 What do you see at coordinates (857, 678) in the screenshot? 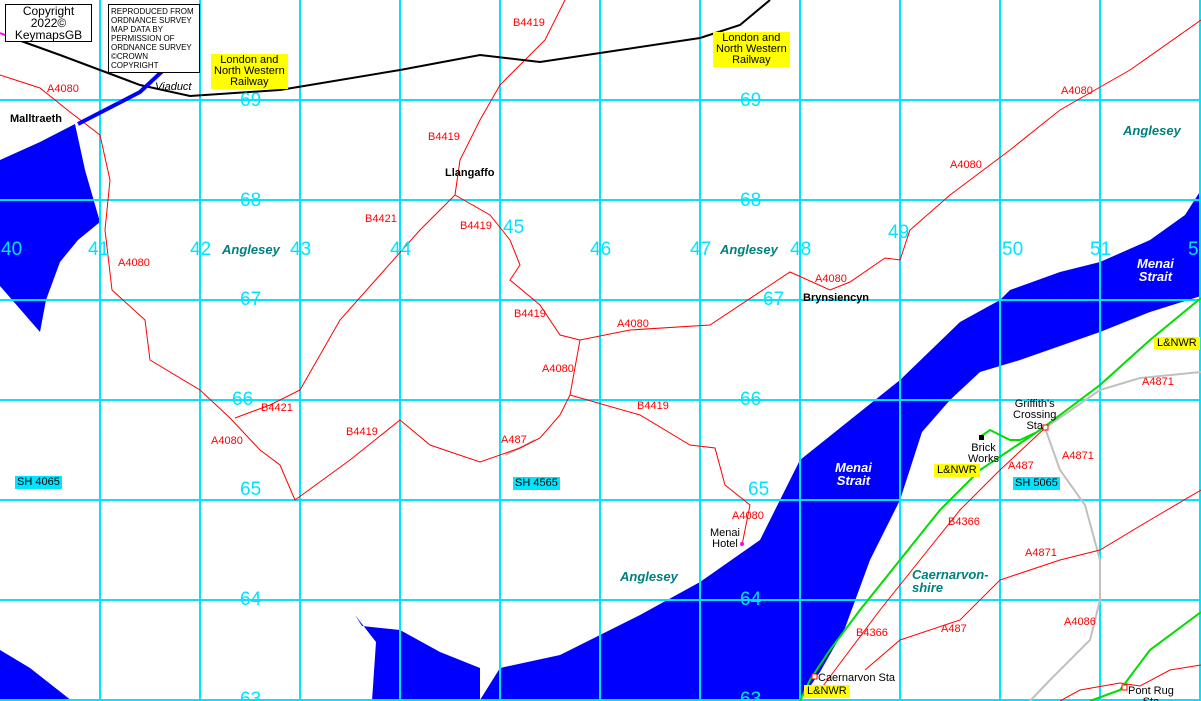
I see `small-place-label: Caernarvon Sta` at bounding box center [857, 678].